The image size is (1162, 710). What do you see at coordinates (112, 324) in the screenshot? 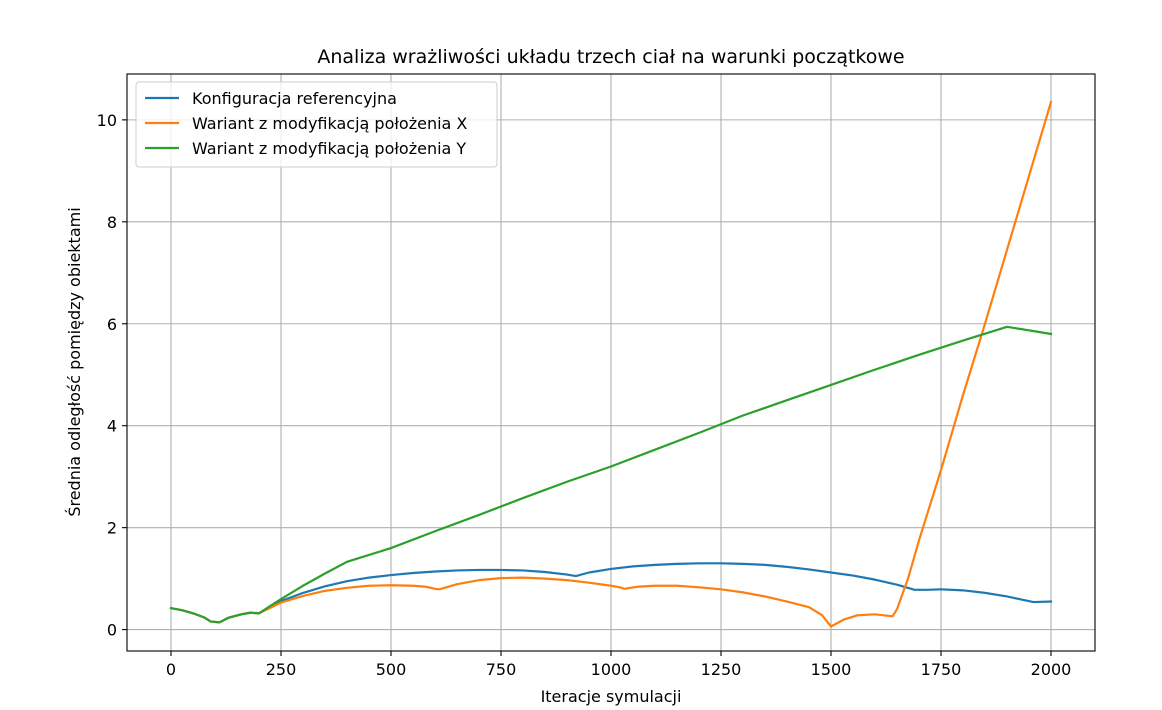
I see `y-tick-label: 6` at bounding box center [112, 324].